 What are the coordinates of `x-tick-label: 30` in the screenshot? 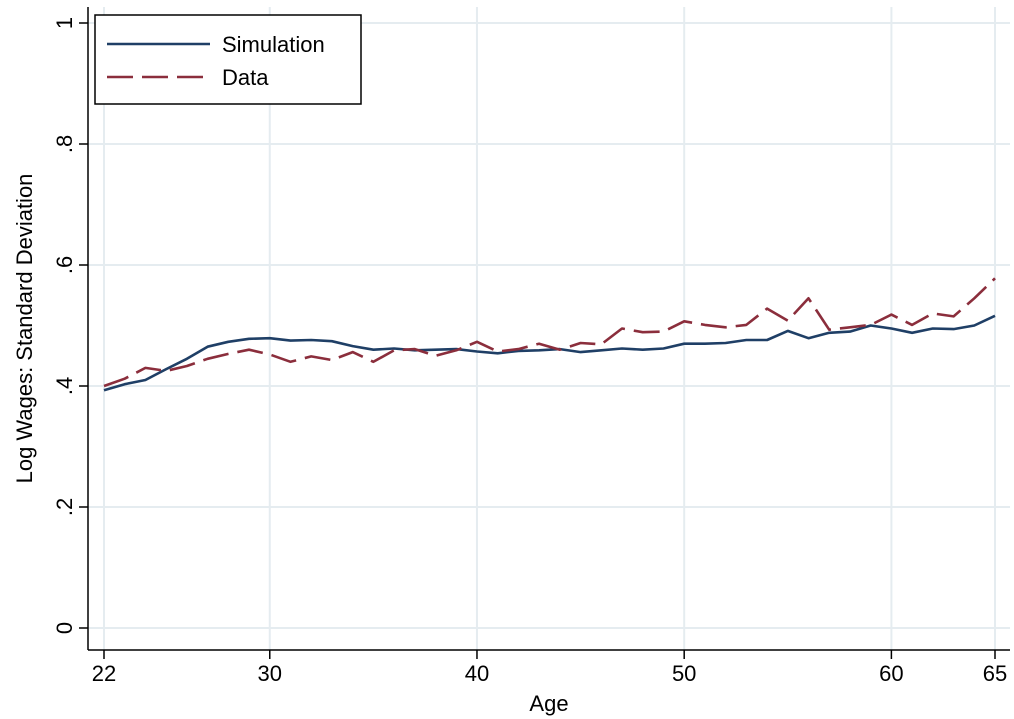 It's located at (270, 673).